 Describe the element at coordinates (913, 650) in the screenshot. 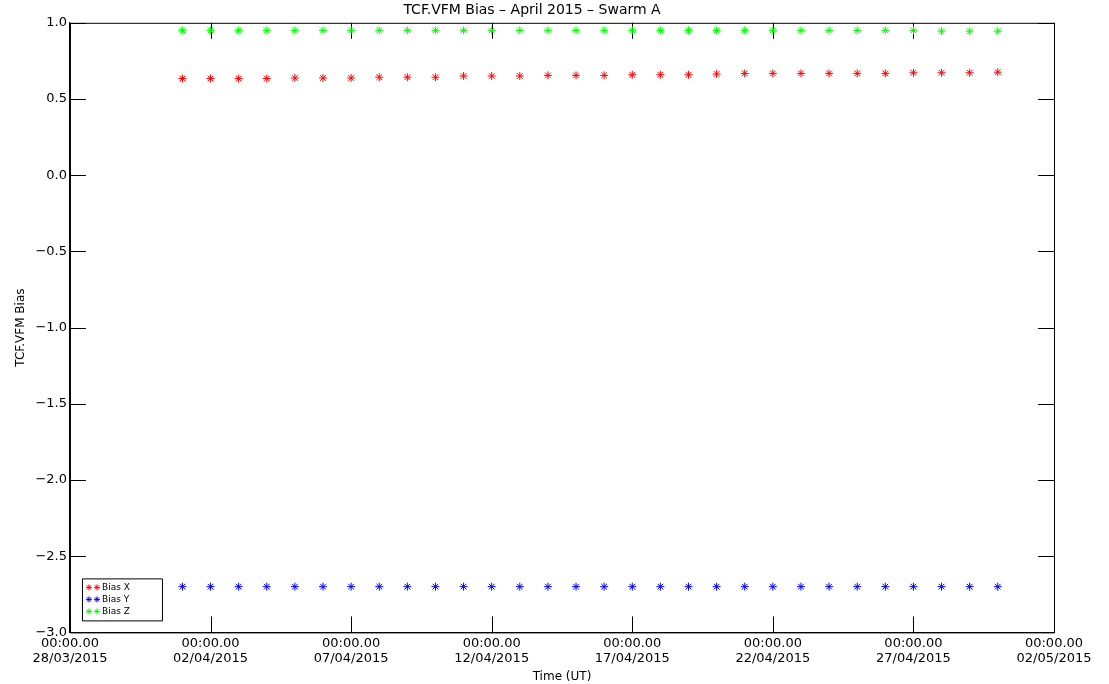

I see `x-tick-label: 00:00.00 27/04/2015` at that location.